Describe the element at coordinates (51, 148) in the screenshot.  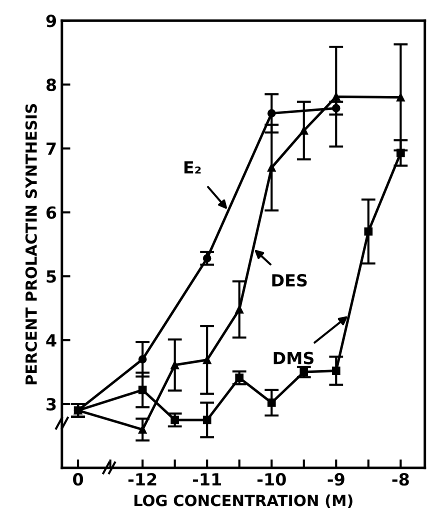
I see `y-tick-label: 7` at that location.